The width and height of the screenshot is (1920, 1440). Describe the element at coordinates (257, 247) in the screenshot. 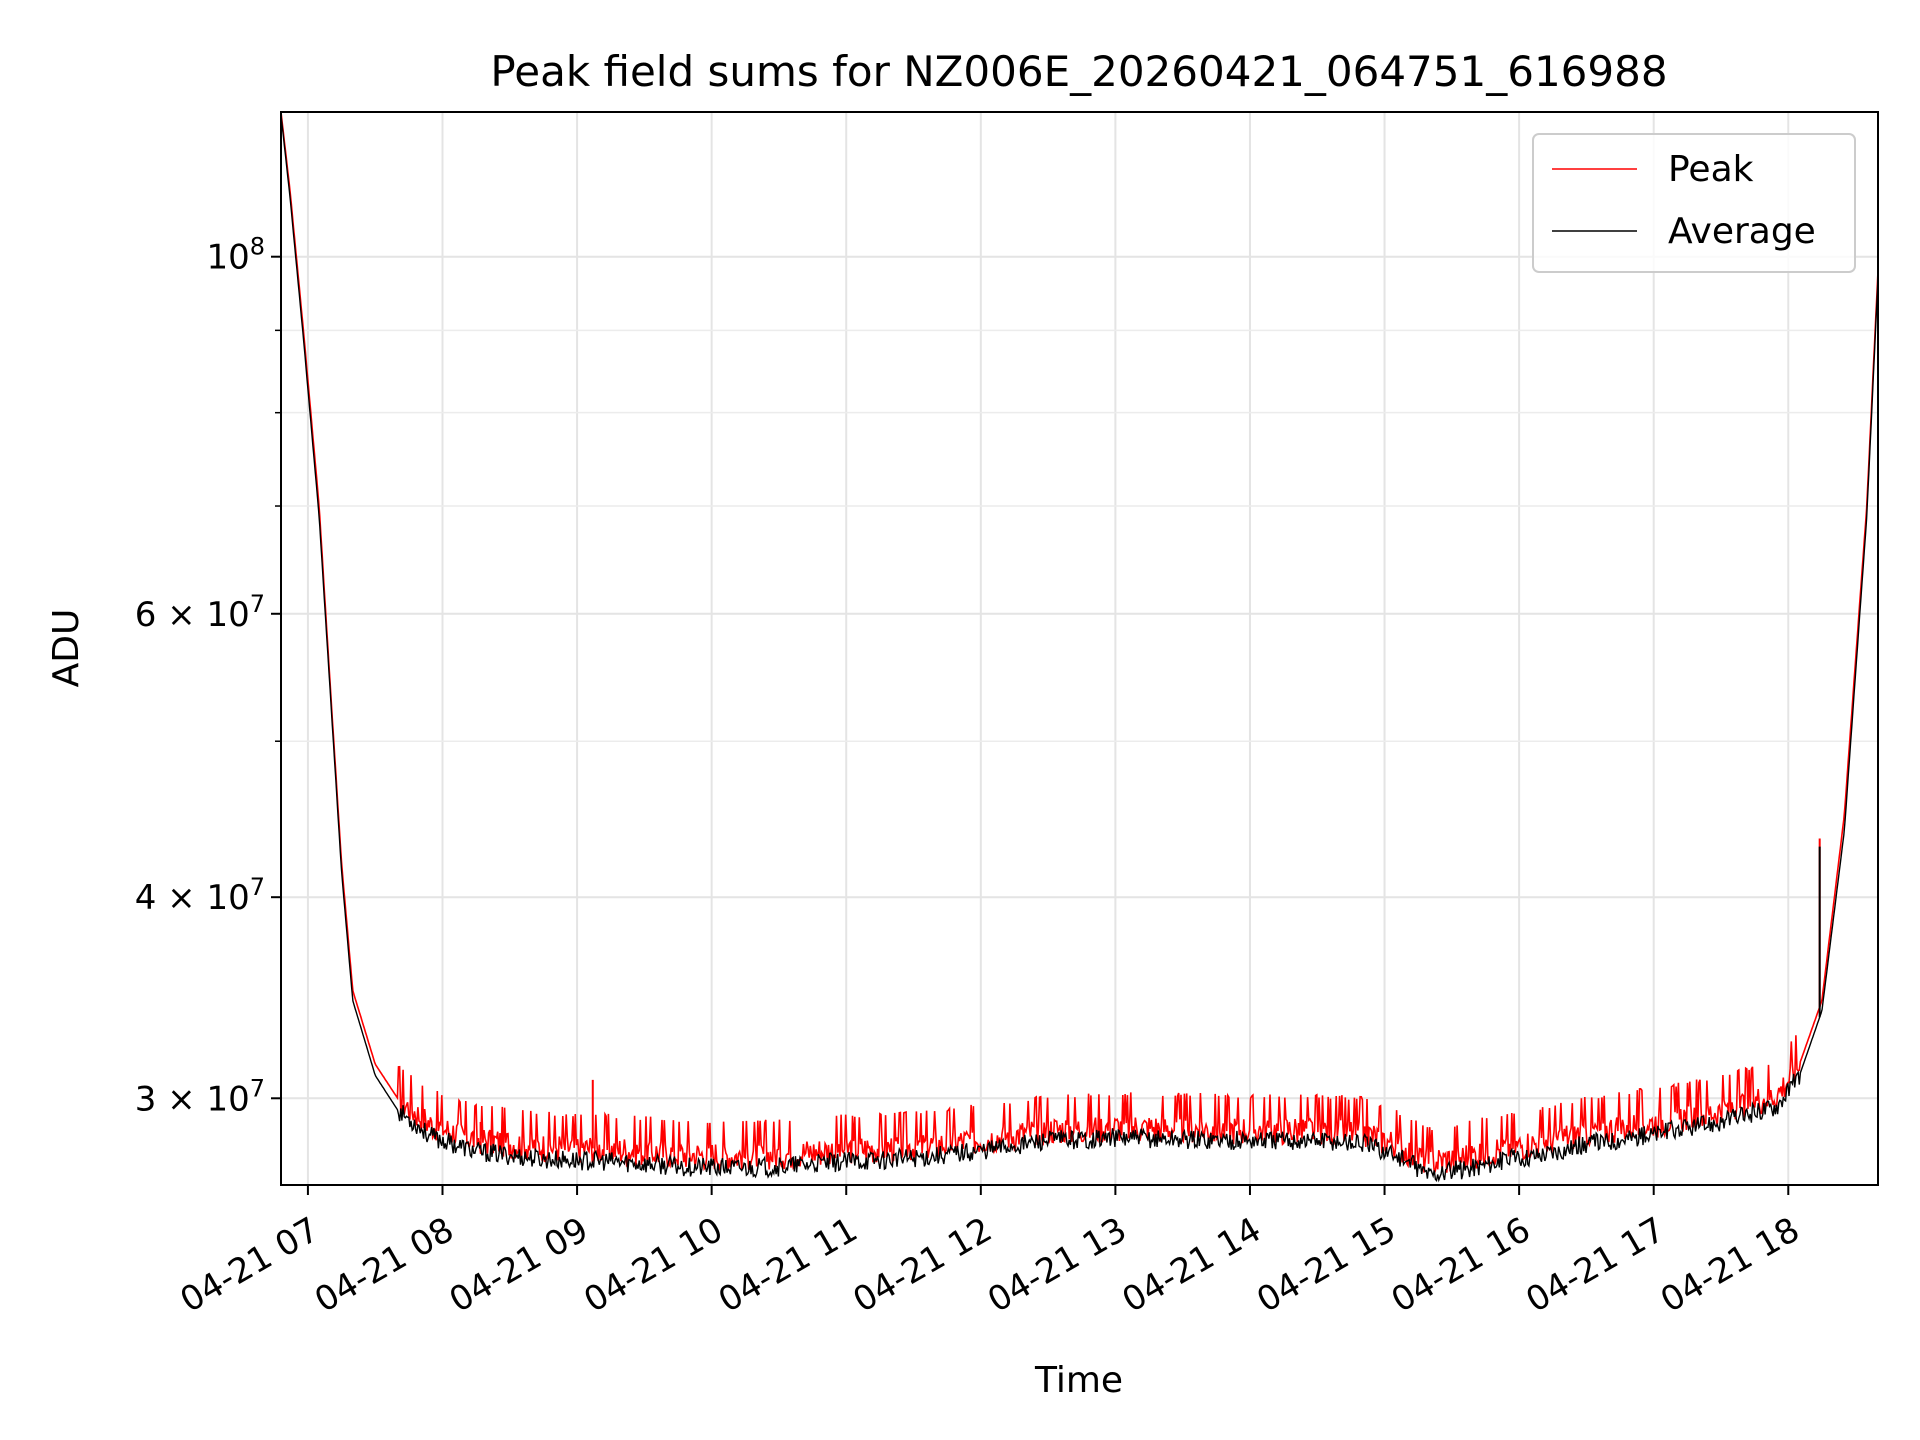

I see `y-tick-exponent: 8` at that location.